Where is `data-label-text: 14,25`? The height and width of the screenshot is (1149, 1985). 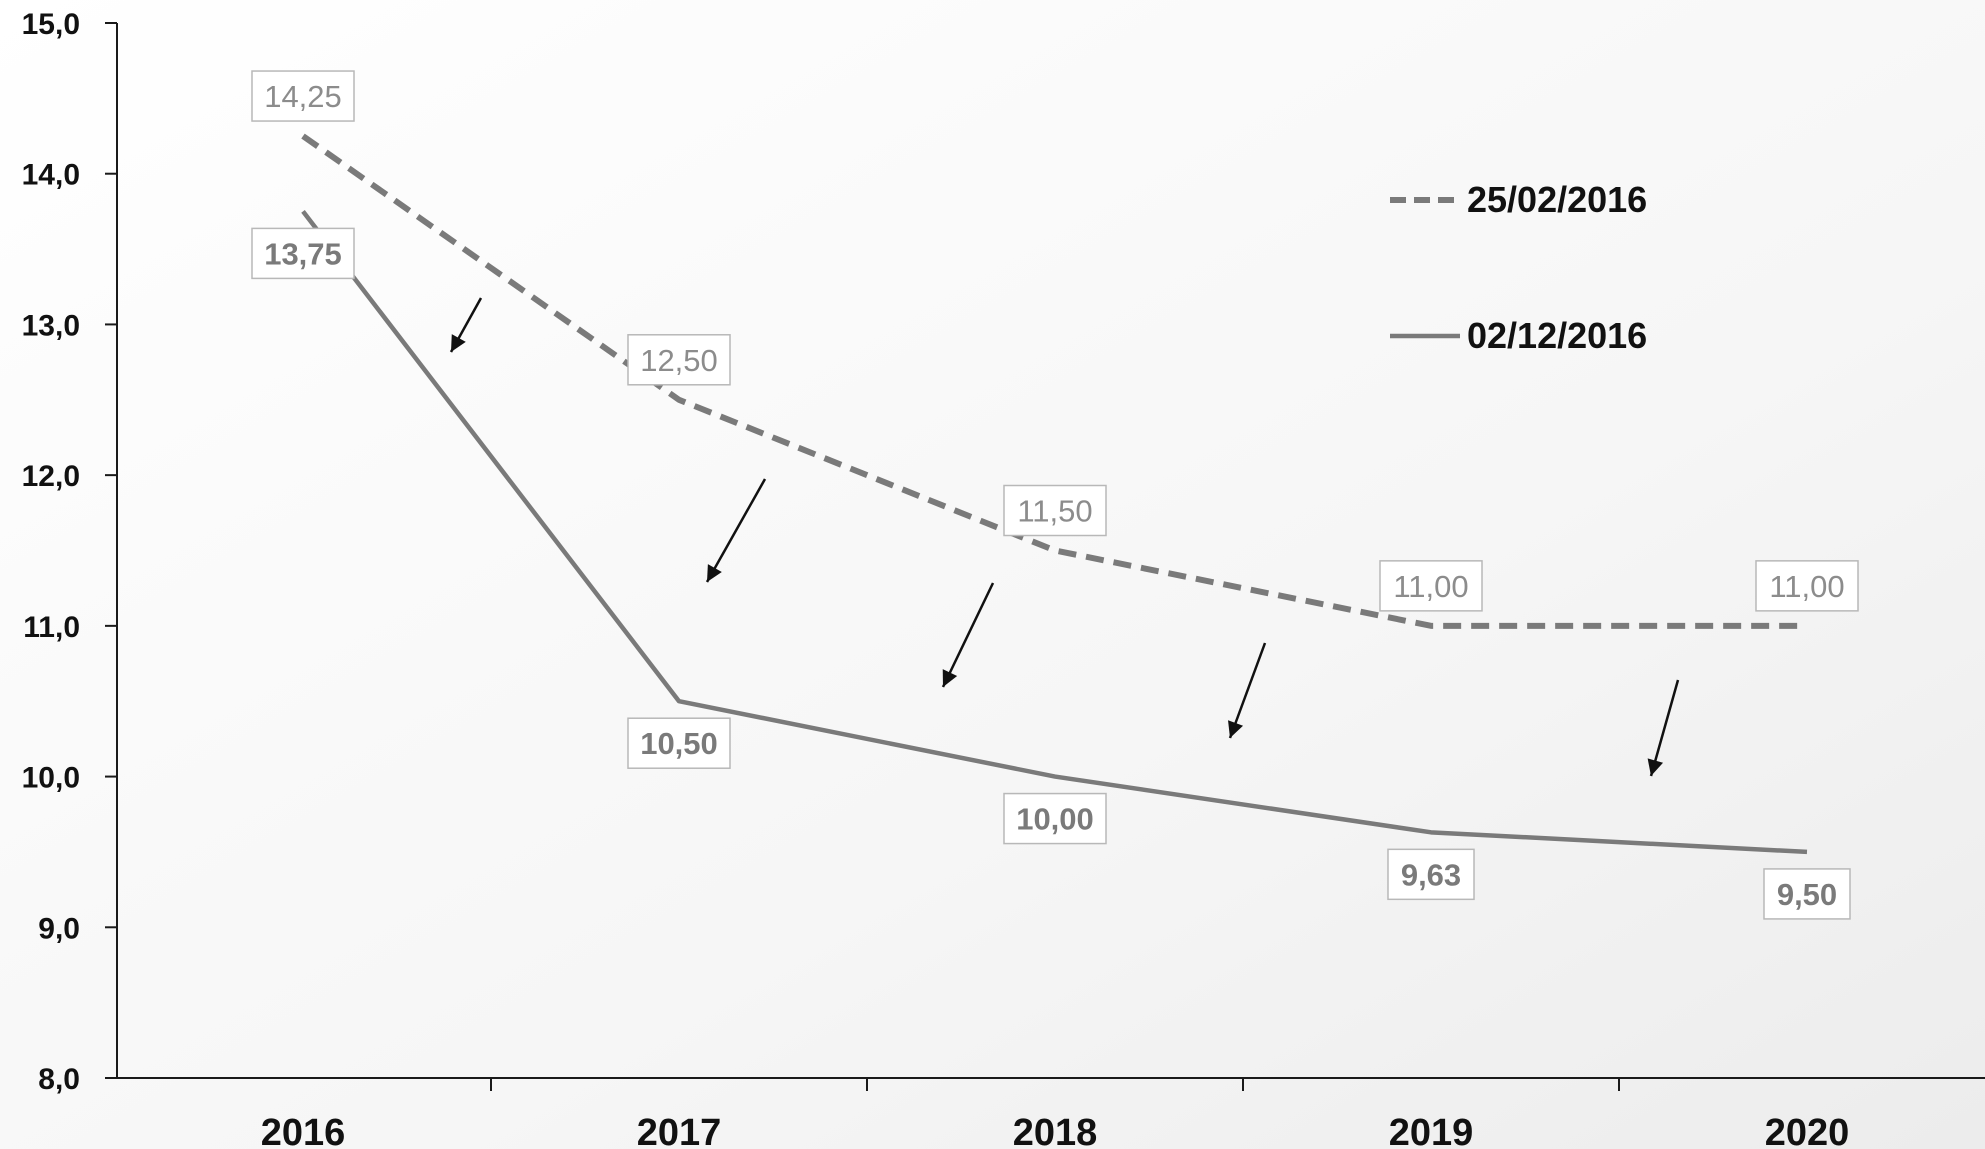
data-label-text: 14,25 is located at coordinates (303, 96).